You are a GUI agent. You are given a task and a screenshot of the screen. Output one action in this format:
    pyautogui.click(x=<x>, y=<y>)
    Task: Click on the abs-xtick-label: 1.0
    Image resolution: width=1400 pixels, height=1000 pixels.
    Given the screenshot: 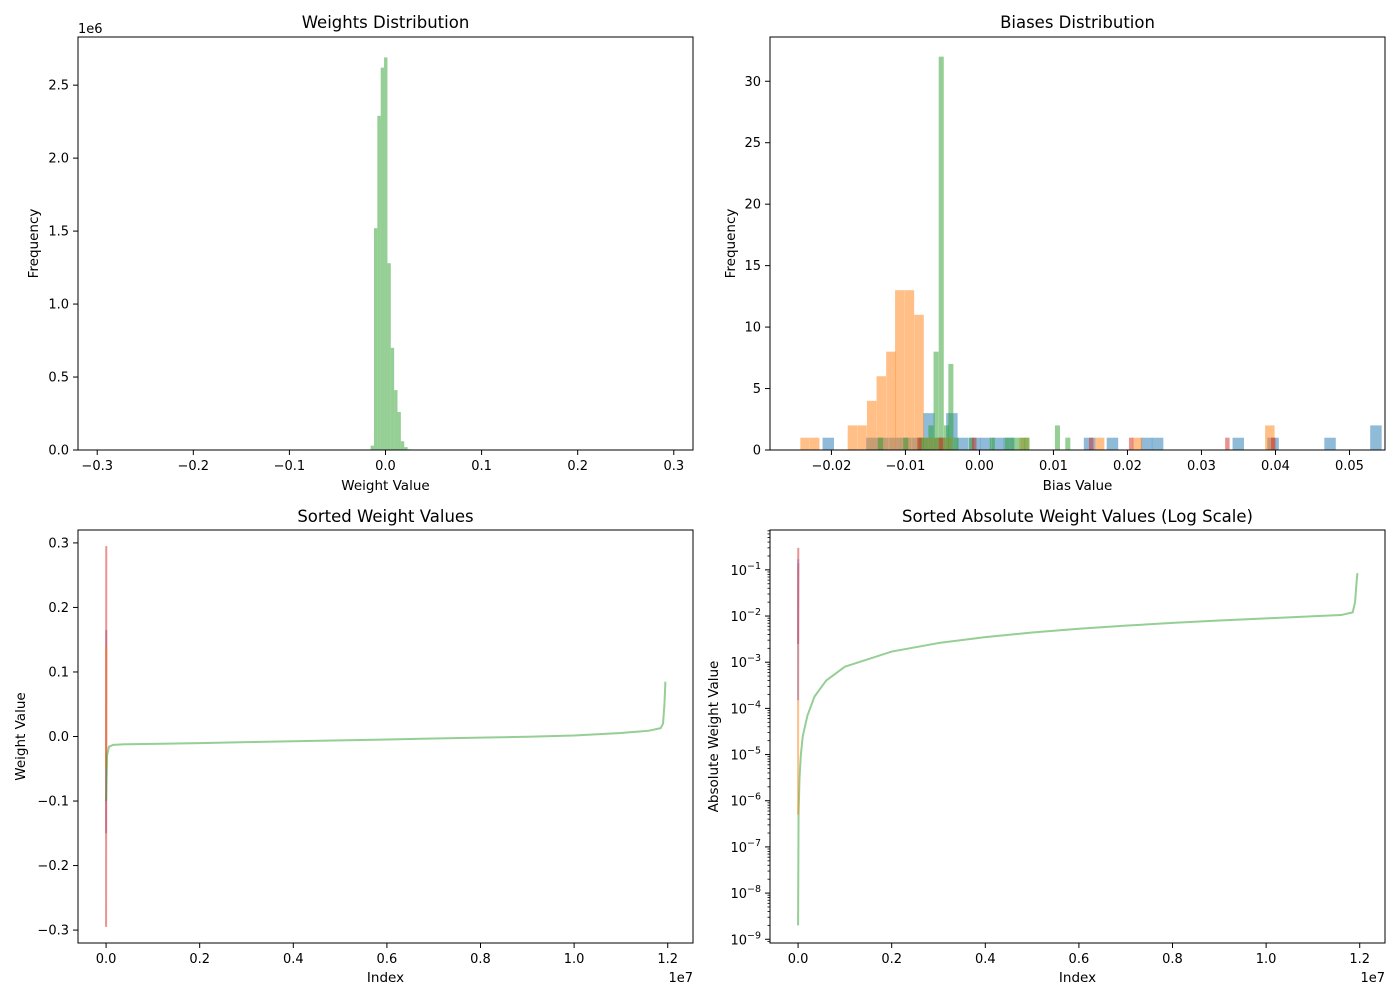 What is the action you would take?
    pyautogui.click(x=1266, y=959)
    